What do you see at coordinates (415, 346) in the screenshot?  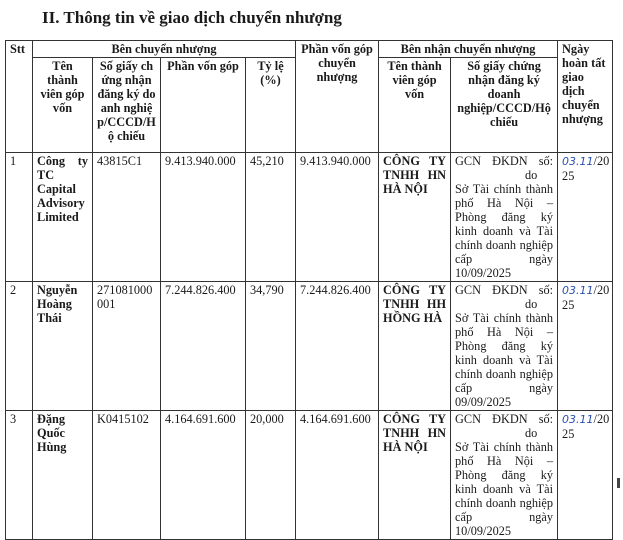 I see `recipient-name: CÔNG TY TNHH HH HỒNG HÀ` at bounding box center [415, 346].